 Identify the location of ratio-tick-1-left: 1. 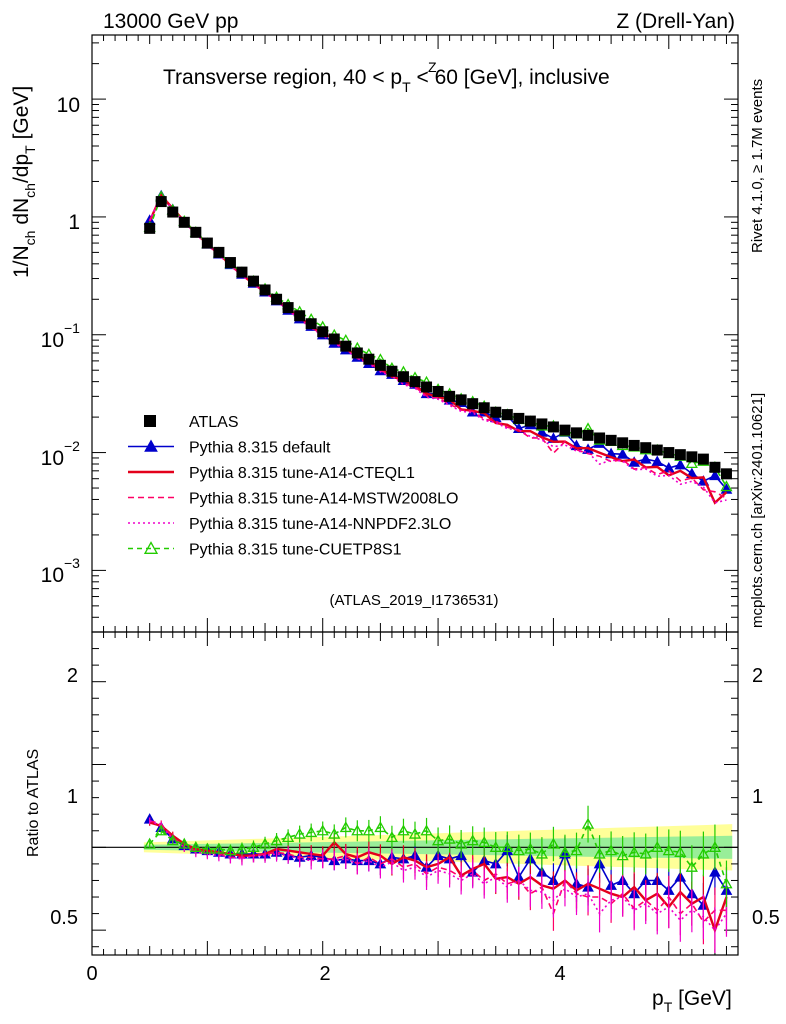
(72, 797).